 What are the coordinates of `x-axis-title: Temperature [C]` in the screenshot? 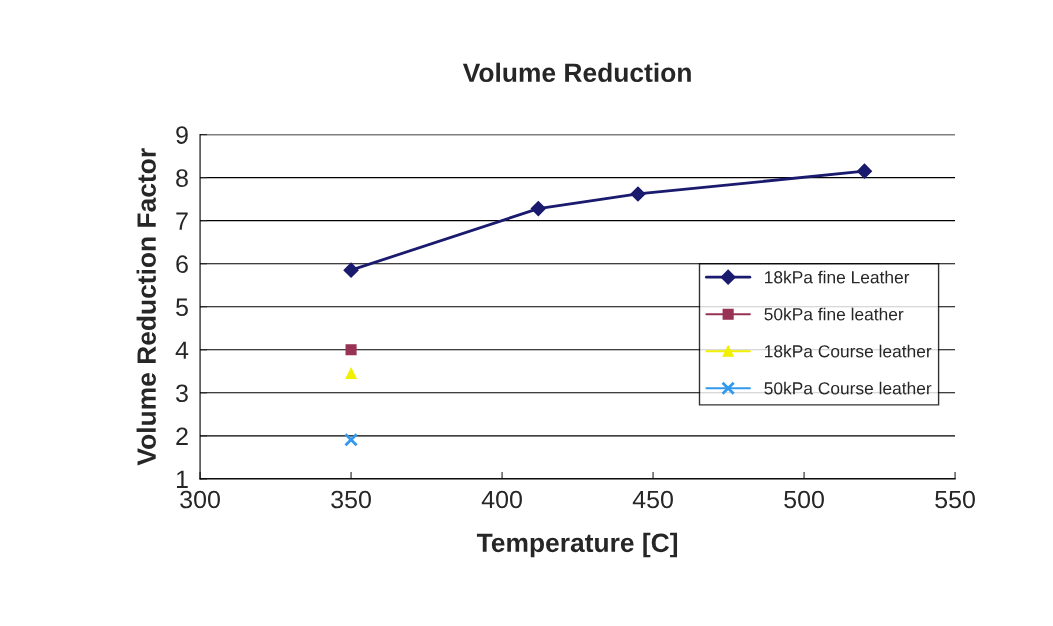 It's located at (577, 545).